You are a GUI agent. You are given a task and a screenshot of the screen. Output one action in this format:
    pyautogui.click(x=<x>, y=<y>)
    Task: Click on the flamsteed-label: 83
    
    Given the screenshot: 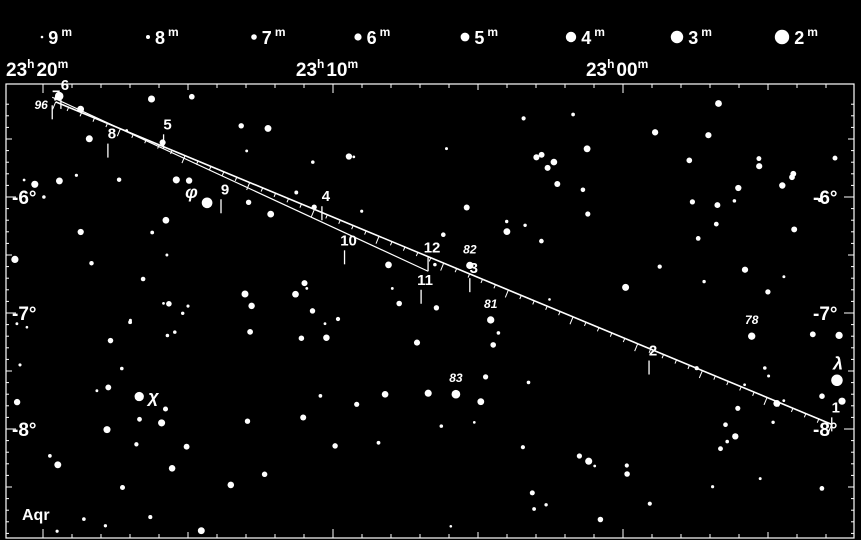 What is the action you would take?
    pyautogui.click(x=456, y=378)
    